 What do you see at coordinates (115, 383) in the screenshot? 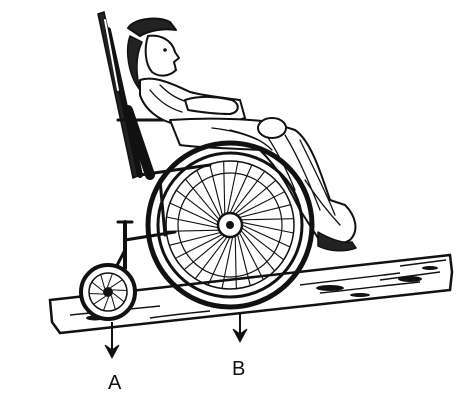
I see `label-a: A` at bounding box center [115, 383].